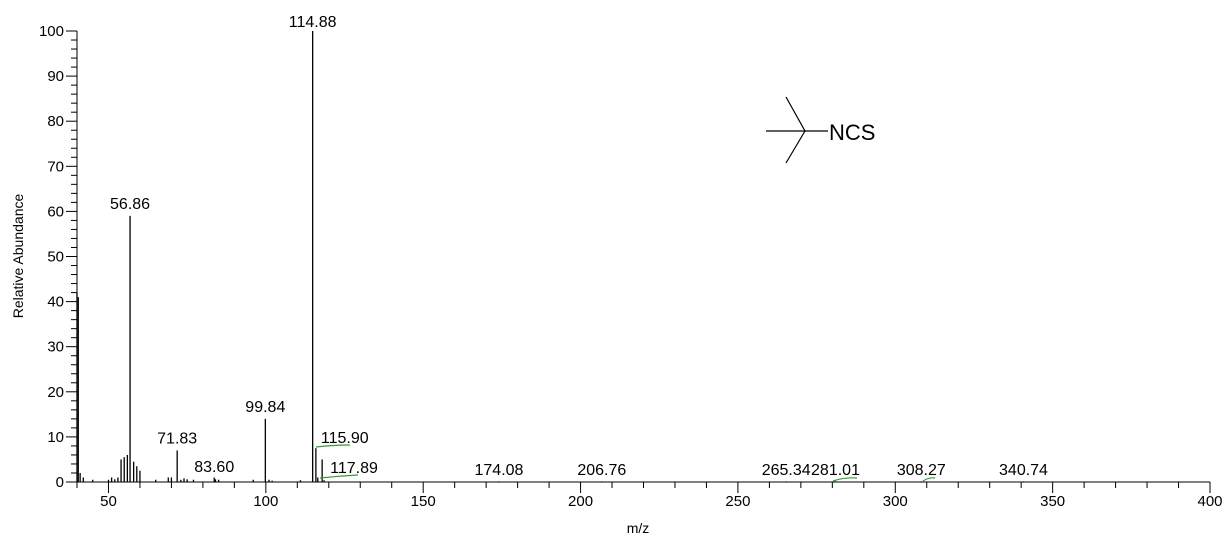  I want to click on y-tick-label: 40, so click(55, 302).